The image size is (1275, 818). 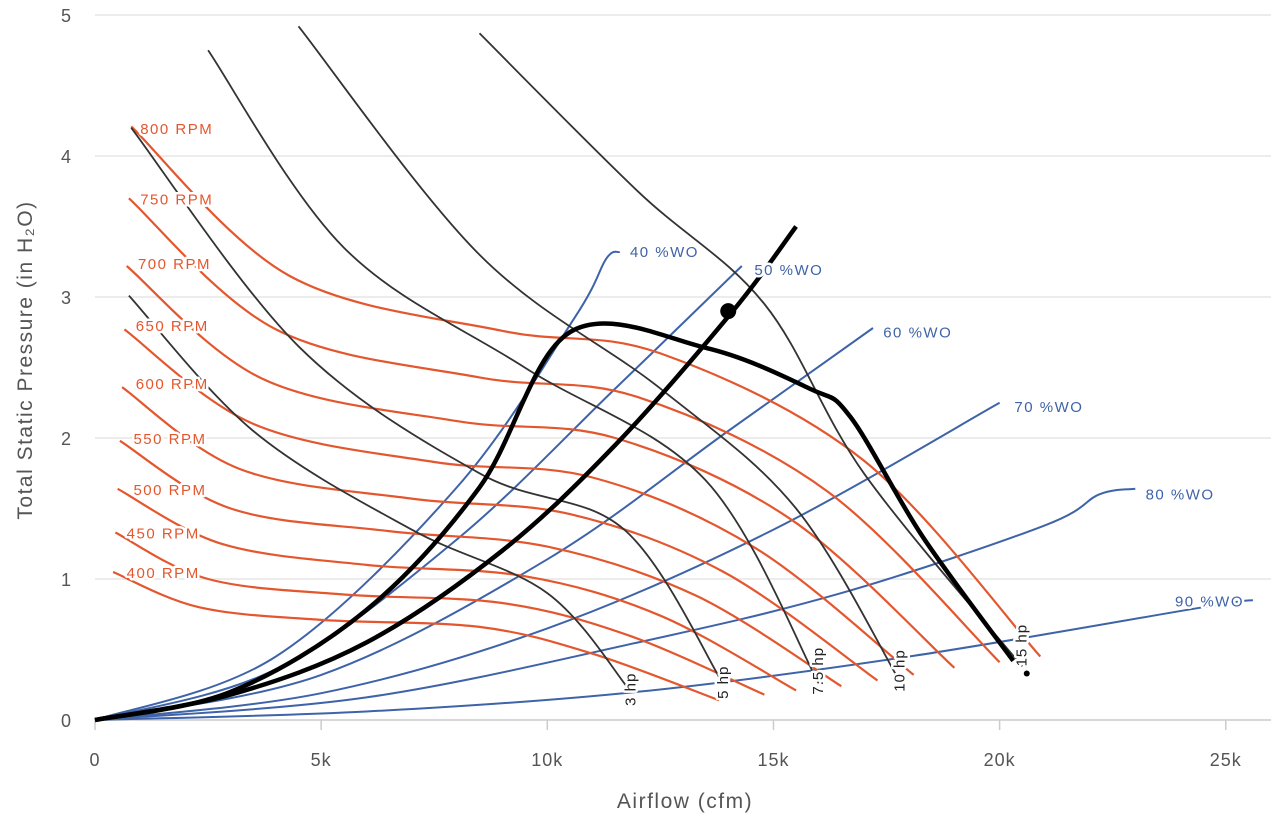 I want to click on hp-label: 5 hp, so click(x=723, y=682).